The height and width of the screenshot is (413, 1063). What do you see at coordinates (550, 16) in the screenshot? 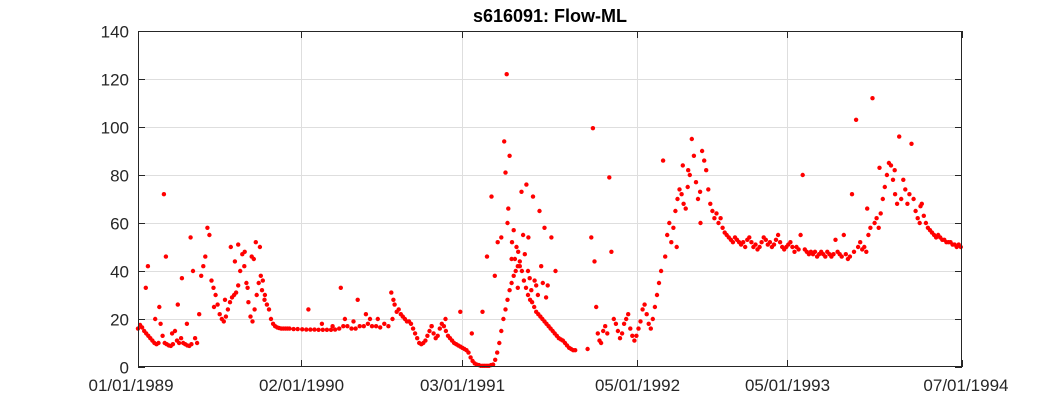
I see `chart-title: s616091: Flow-ML` at bounding box center [550, 16].